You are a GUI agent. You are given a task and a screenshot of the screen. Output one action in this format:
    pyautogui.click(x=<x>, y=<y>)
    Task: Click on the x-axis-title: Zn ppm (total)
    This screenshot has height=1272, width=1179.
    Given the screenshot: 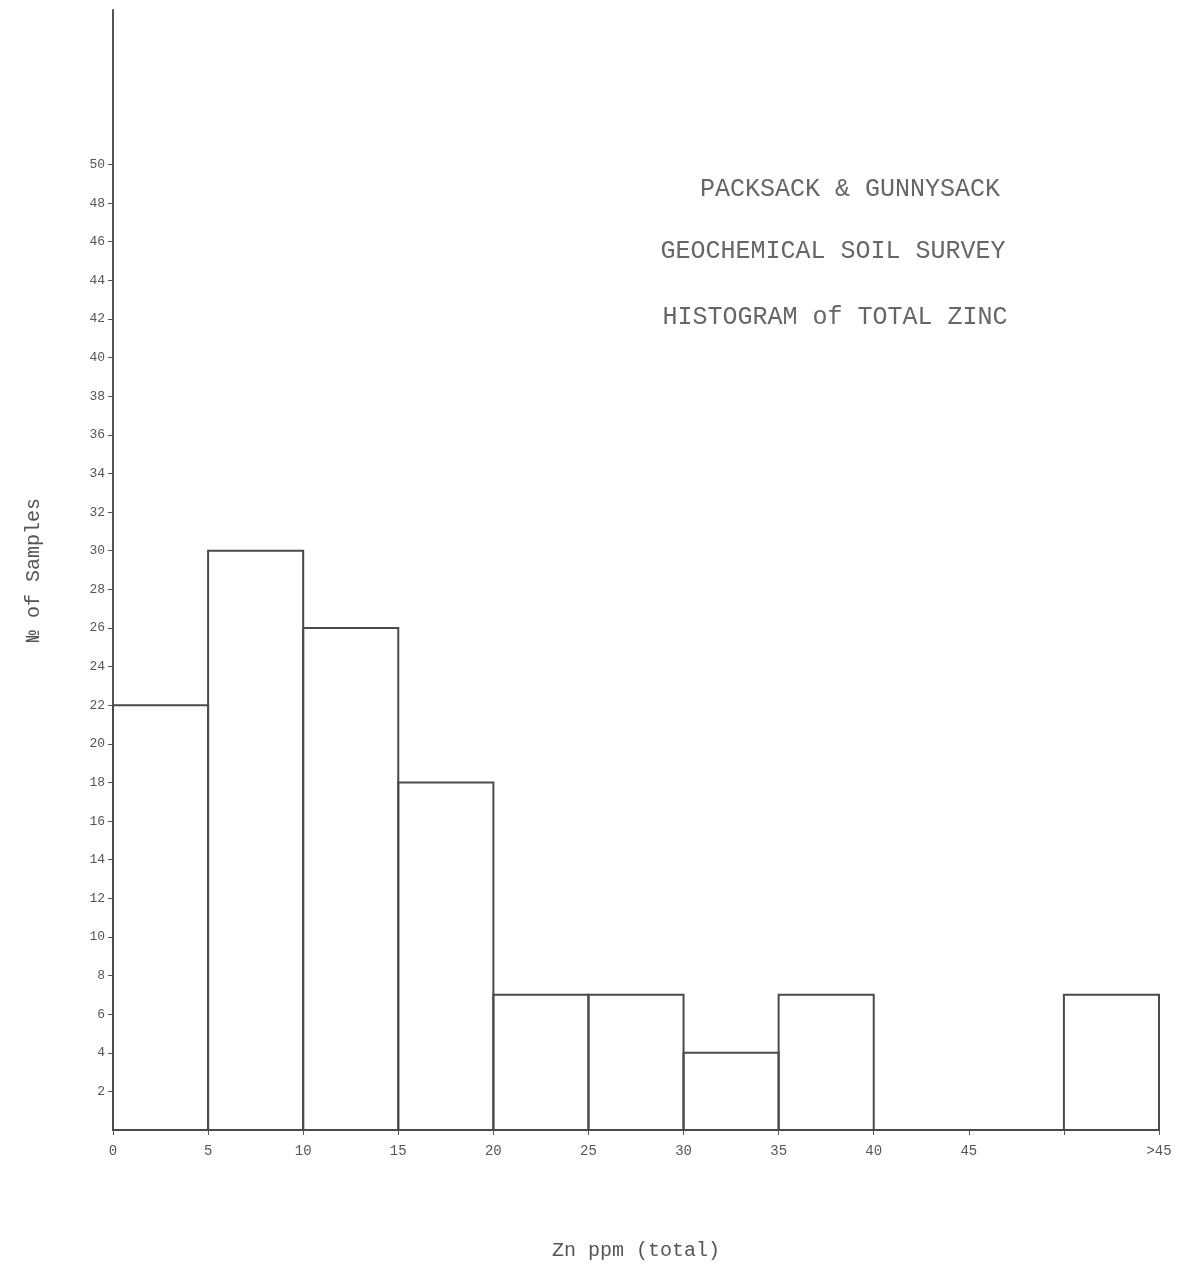 What is the action you would take?
    pyautogui.click(x=636, y=1250)
    